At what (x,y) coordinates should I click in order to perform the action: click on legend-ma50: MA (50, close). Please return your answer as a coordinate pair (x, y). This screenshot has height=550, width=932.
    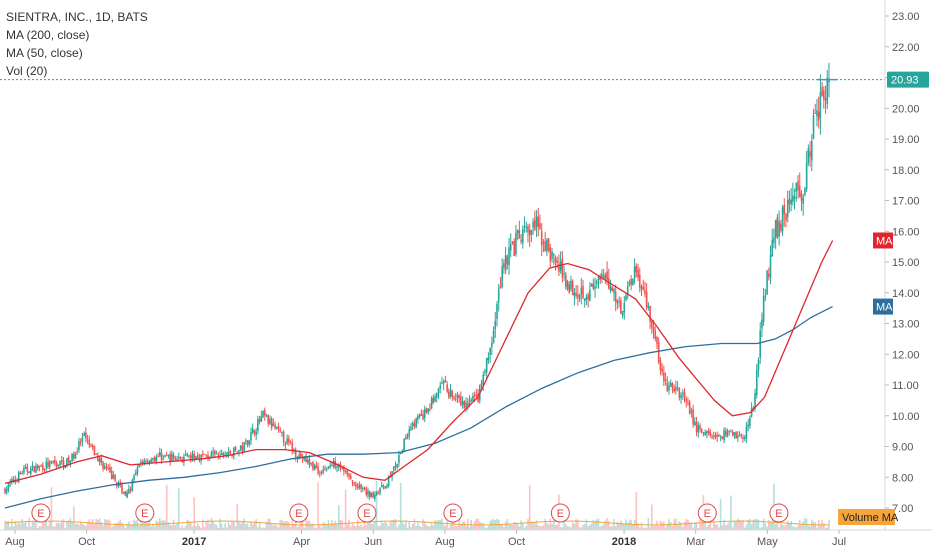
    Looking at the image, I should click on (44, 53).